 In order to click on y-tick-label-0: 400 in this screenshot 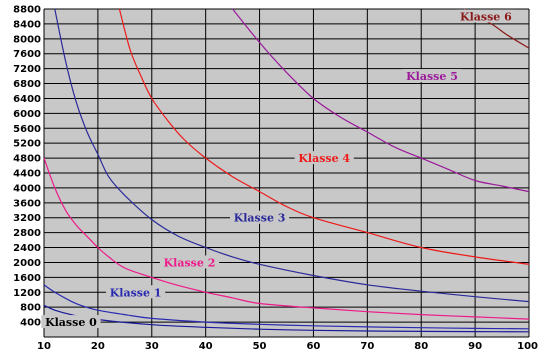, I will do `click(30, 323)`.